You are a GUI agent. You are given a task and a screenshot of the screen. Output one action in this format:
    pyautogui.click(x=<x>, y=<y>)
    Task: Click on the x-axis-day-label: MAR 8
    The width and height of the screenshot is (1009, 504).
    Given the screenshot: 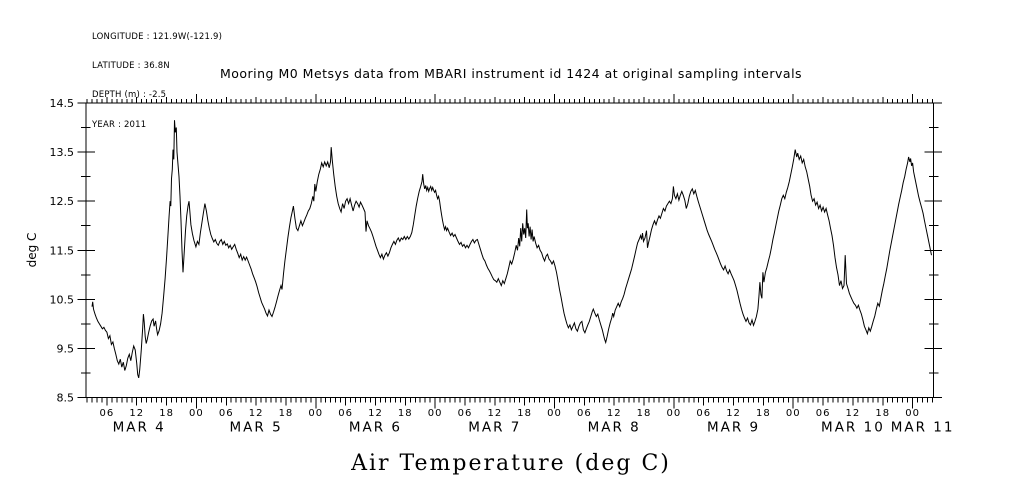 What is the action you would take?
    pyautogui.click(x=614, y=428)
    